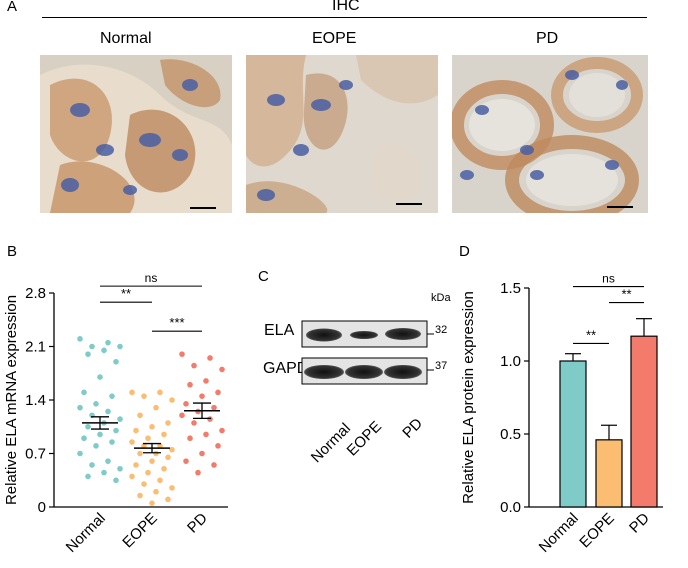  I want to click on ihc-label-pd: PD, so click(547, 38).